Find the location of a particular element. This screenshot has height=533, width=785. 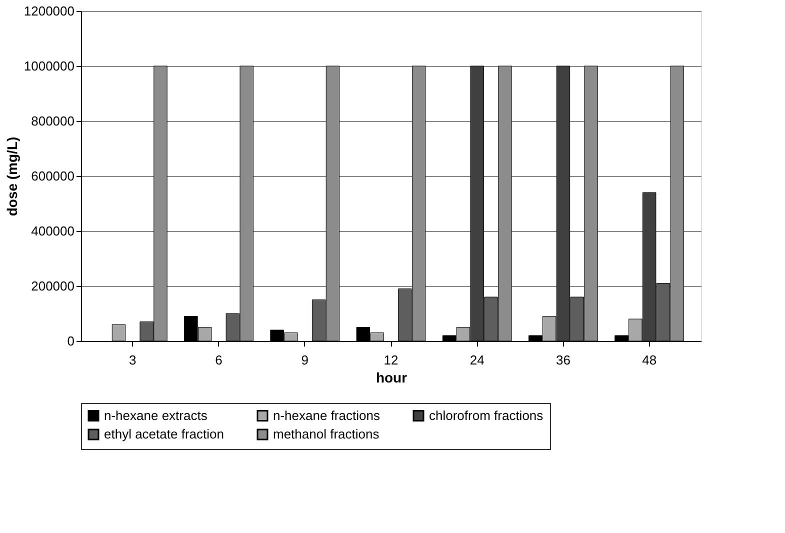

y-tick-label: 0 is located at coordinates (70, 341).